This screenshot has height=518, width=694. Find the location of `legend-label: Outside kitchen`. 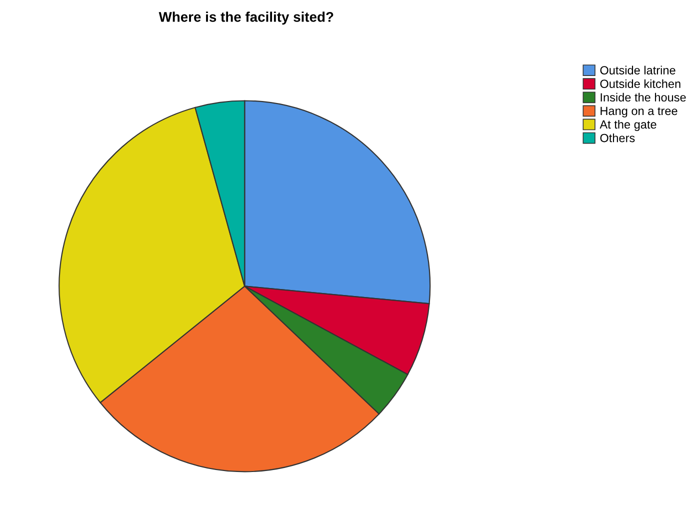

legend-label: Outside kitchen is located at coordinates (640, 83).